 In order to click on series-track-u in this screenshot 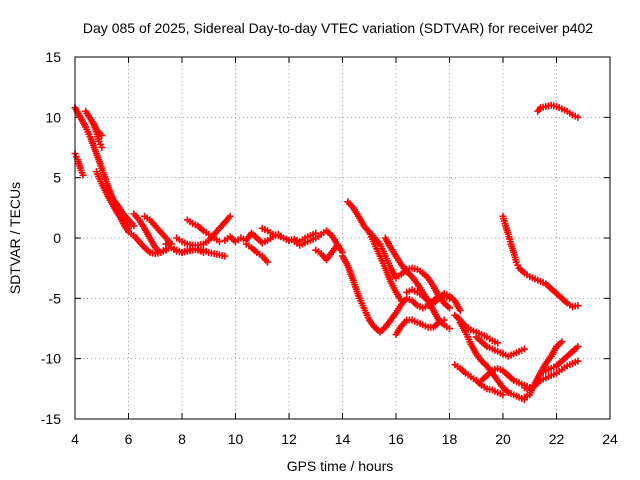, I will do `click(420, 327)`.